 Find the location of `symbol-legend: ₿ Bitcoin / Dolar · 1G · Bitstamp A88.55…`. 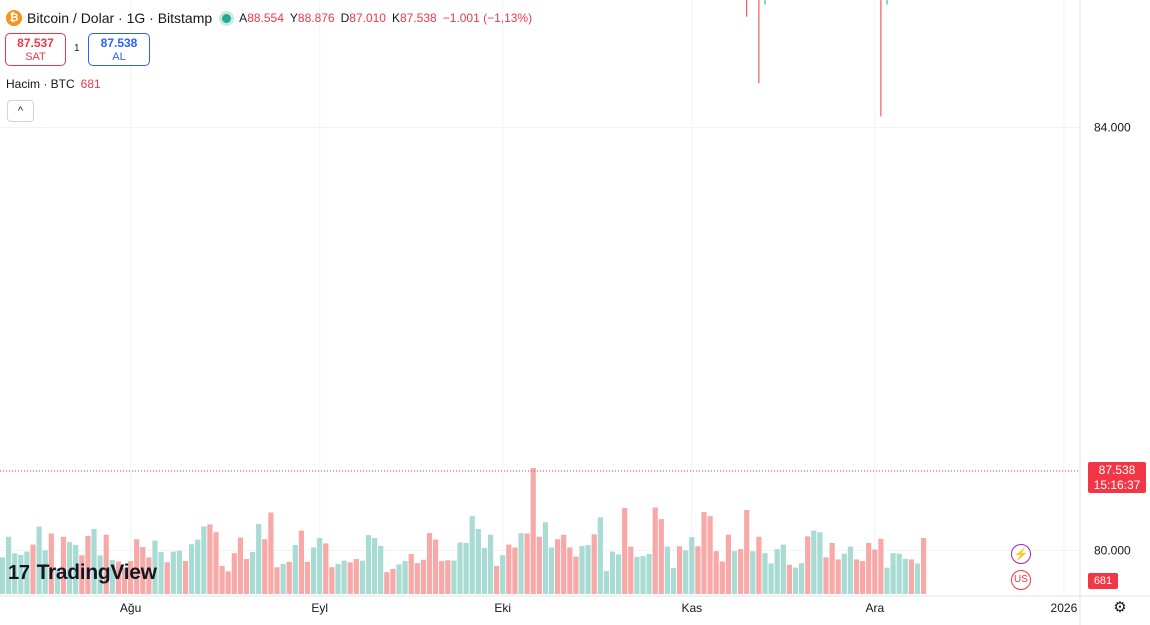

symbol-legend: ₿ Bitcoin / Dolar · 1G · Bitstamp A88.55… is located at coordinates (269, 18).